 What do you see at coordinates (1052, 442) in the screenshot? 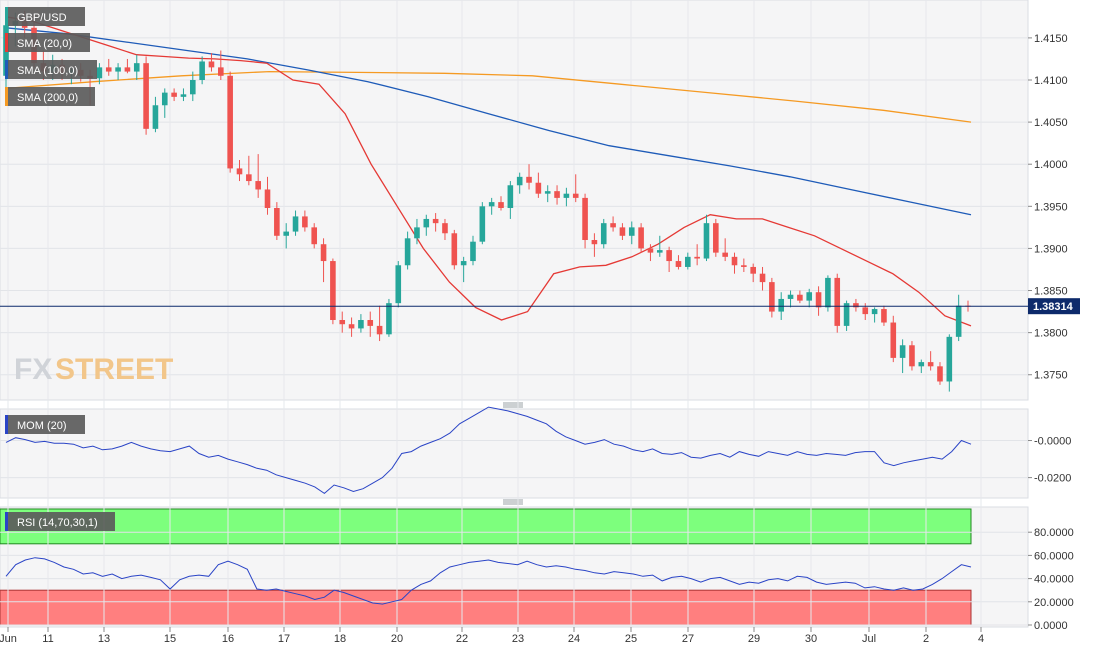
I see `momentum-y-tick: -0.0000` at bounding box center [1052, 442].